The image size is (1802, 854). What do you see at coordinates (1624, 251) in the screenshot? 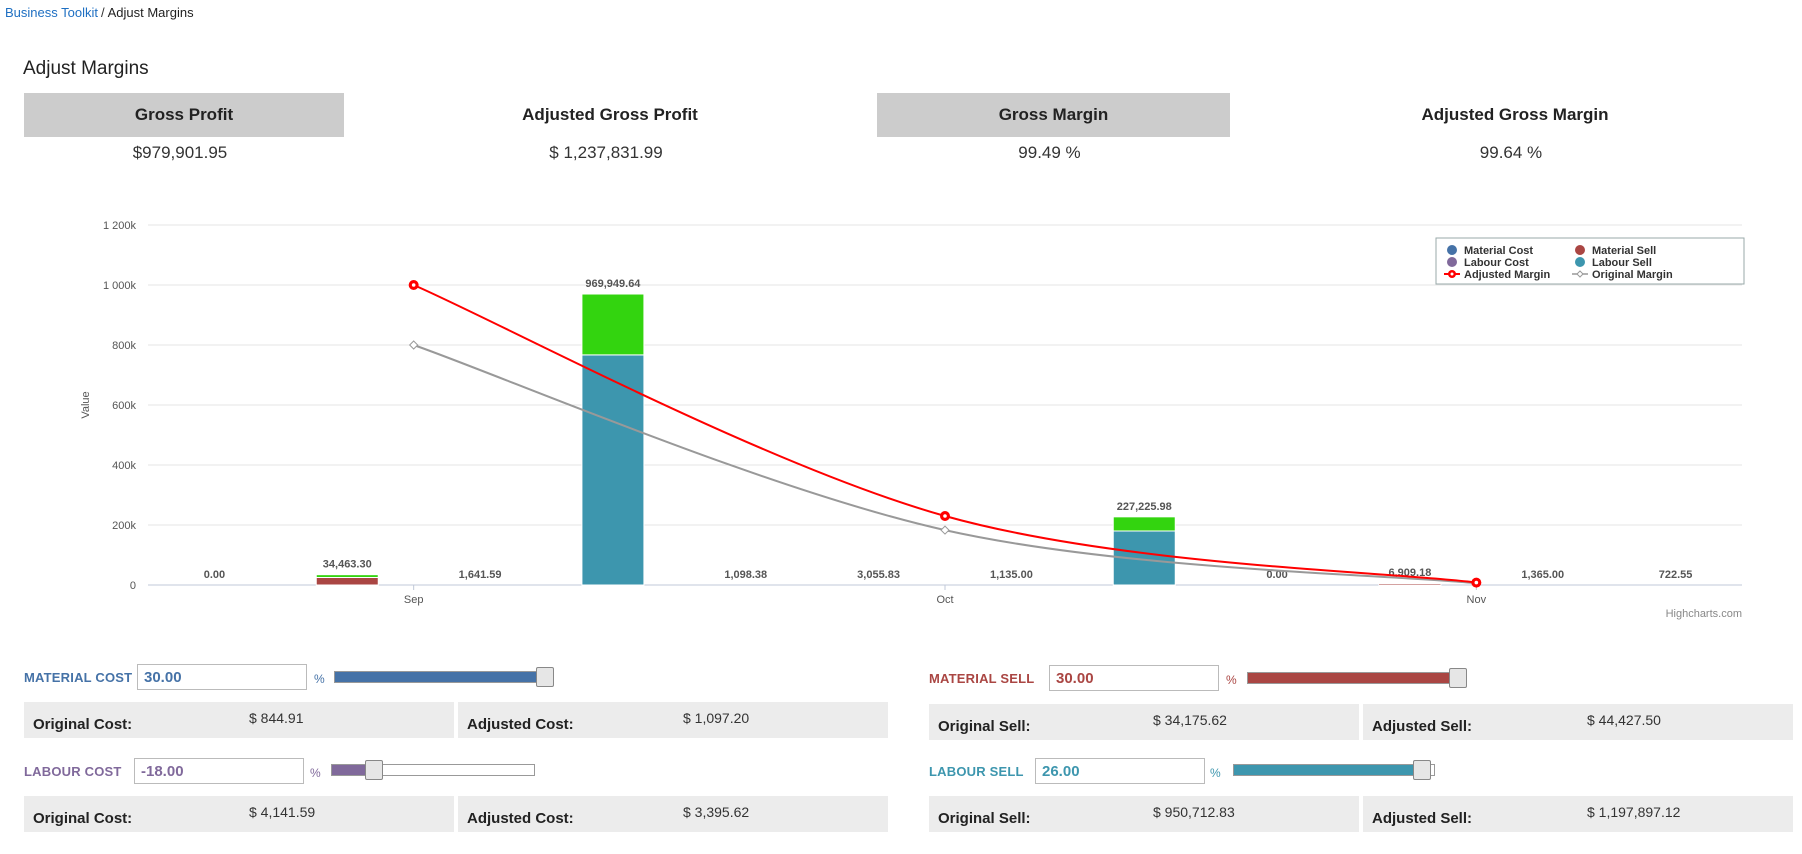
I see `legend-label: Material Sell` at bounding box center [1624, 251].